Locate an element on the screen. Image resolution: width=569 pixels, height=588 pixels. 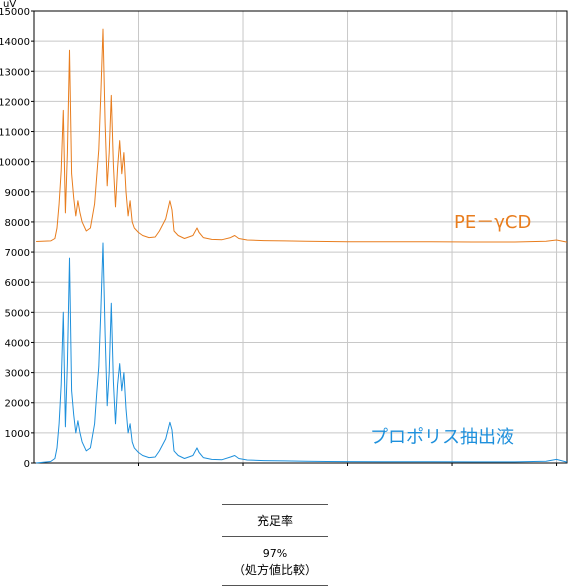
y-tick-label: 5000 is located at coordinates (17, 313).